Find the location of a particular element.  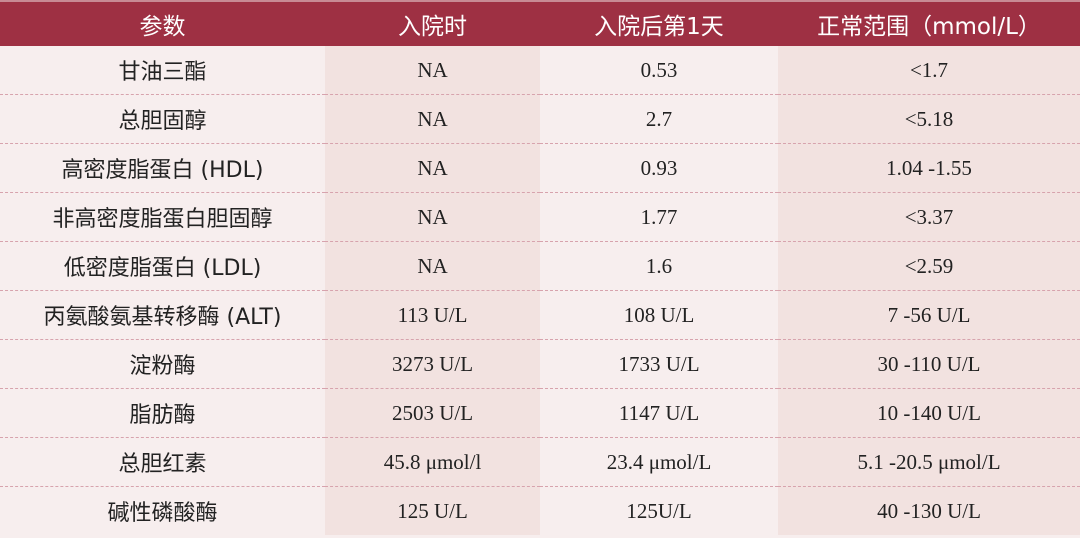

day1-cell: 0.93 is located at coordinates (659, 168).